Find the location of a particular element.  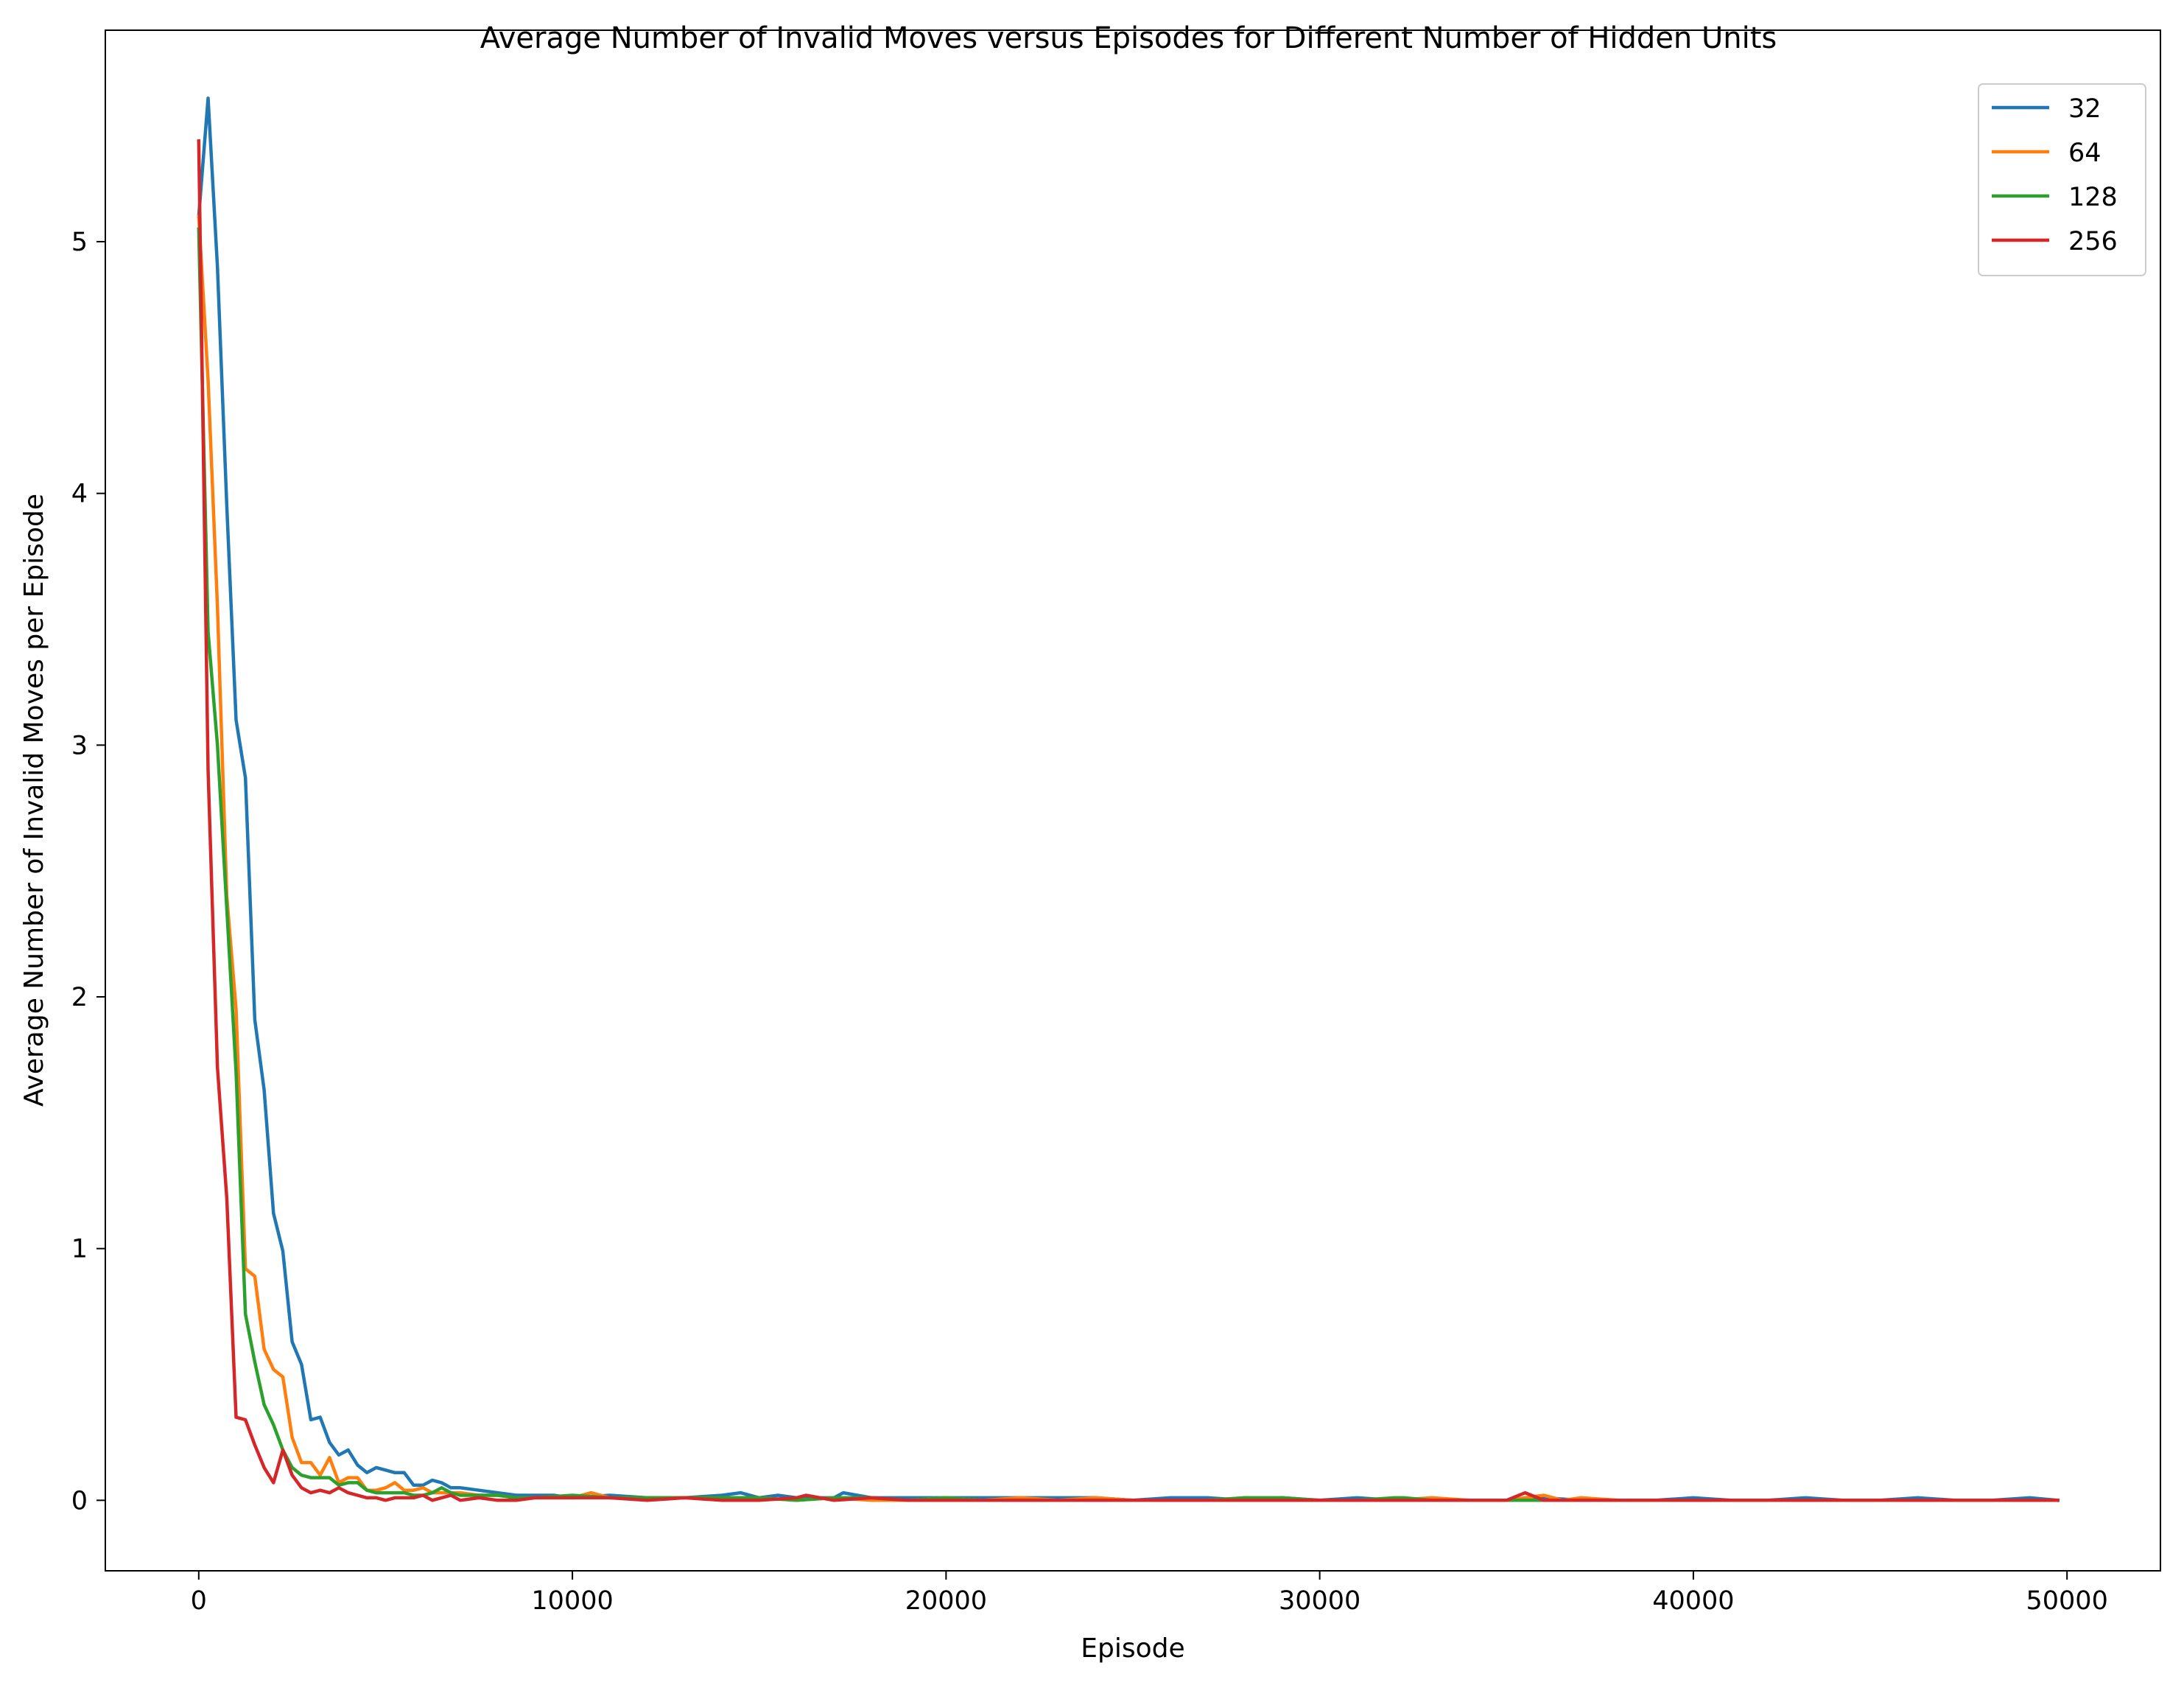

x-tick-label: 50000 is located at coordinates (2067, 1601).